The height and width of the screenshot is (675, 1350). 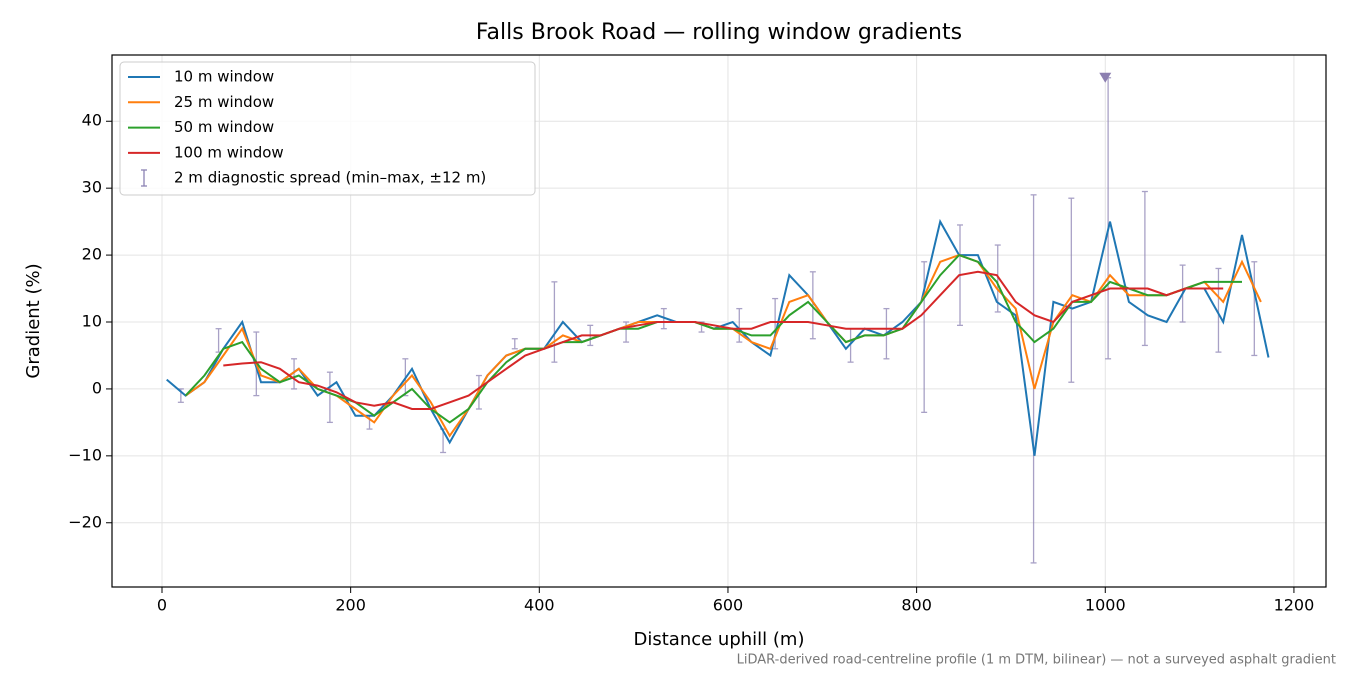 What do you see at coordinates (162, 605) in the screenshot?
I see `x-tick-label: 0` at bounding box center [162, 605].